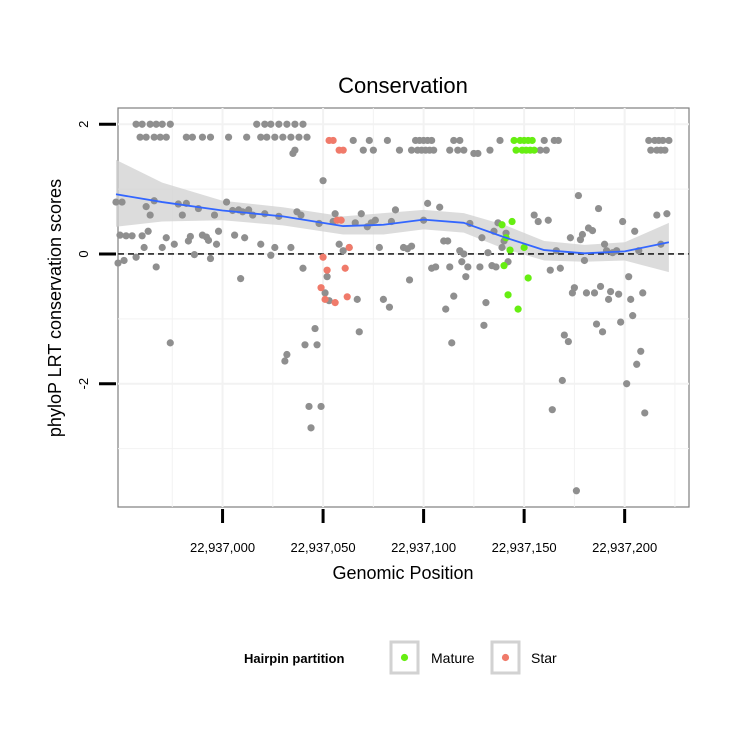 The width and height of the screenshot is (750, 750). I want to click on smooth-line, so click(392, 224).